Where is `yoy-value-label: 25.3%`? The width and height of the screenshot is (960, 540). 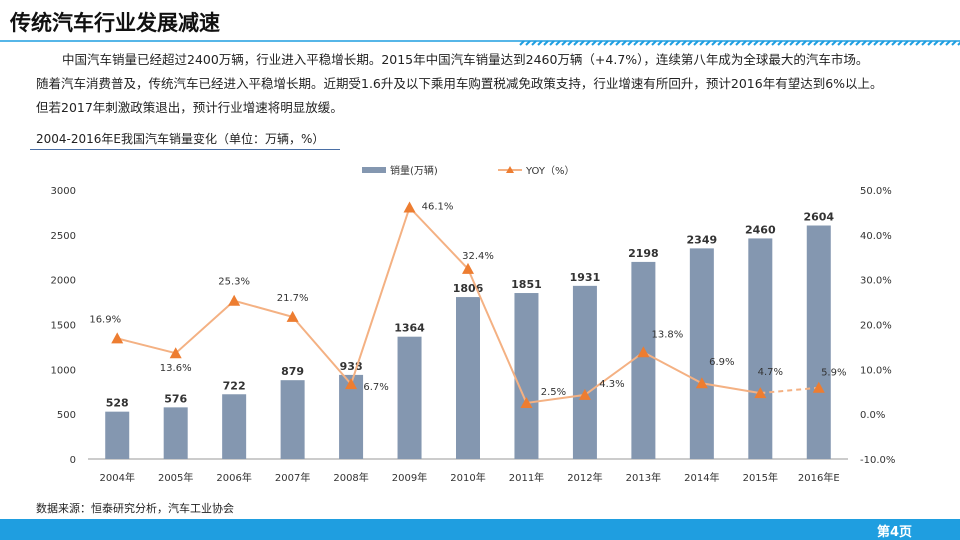
yoy-value-label: 25.3% is located at coordinates (234, 282).